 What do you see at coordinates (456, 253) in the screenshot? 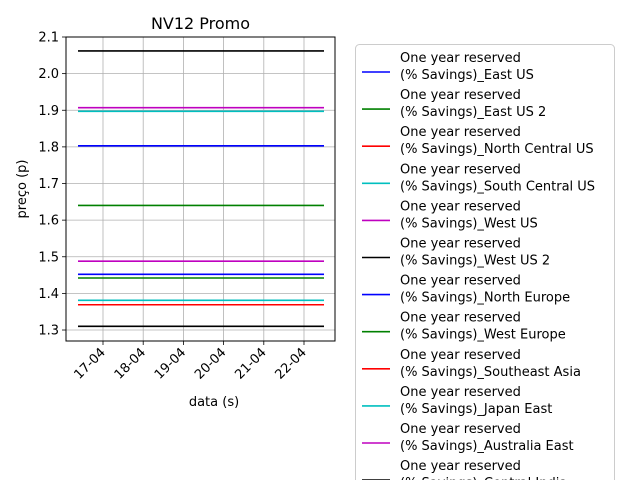
I see `legend-item: One year reserved (% Savings)_West US 2` at bounding box center [456, 253].